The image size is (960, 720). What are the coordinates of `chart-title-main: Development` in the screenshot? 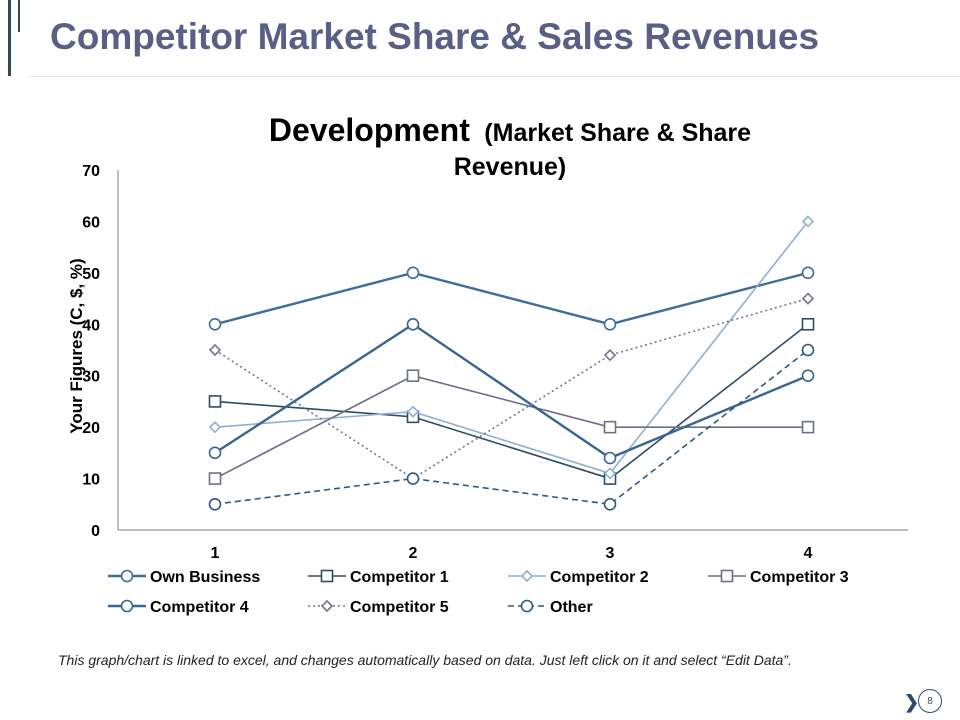 It's located at (369, 130).